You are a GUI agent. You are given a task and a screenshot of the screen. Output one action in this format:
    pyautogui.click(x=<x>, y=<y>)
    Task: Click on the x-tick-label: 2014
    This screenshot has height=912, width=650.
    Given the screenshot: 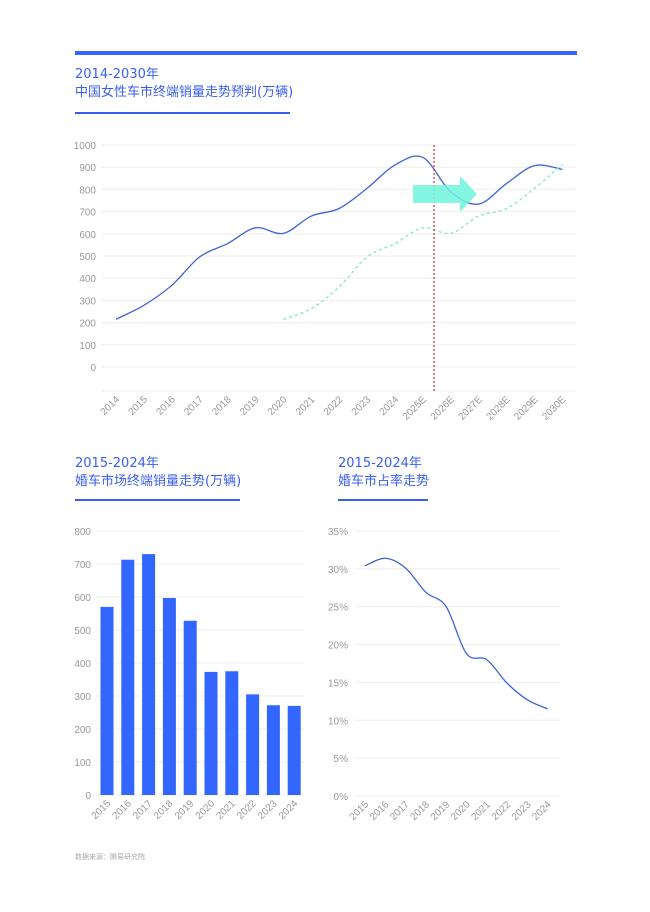 What is the action you would take?
    pyautogui.click(x=111, y=406)
    